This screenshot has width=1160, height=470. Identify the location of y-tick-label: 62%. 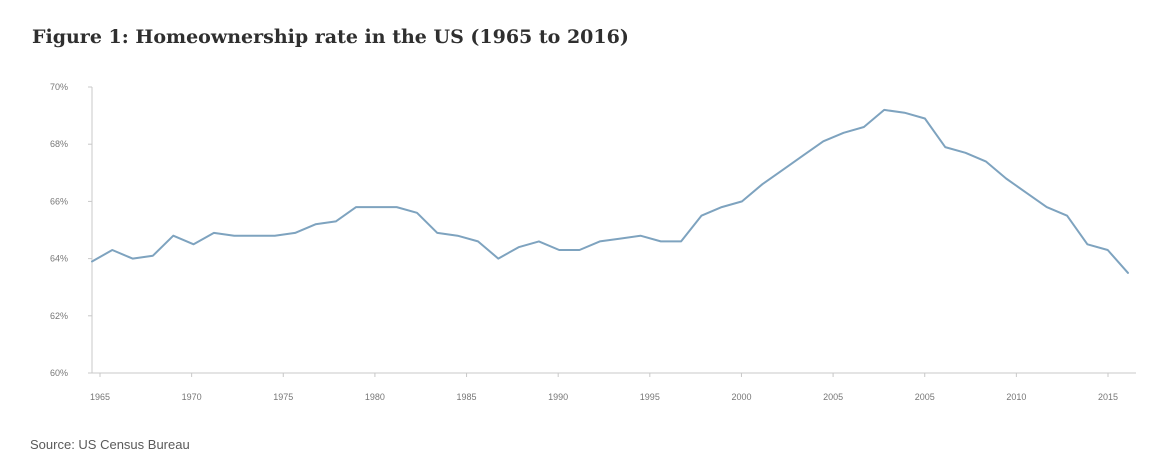
(59, 316).